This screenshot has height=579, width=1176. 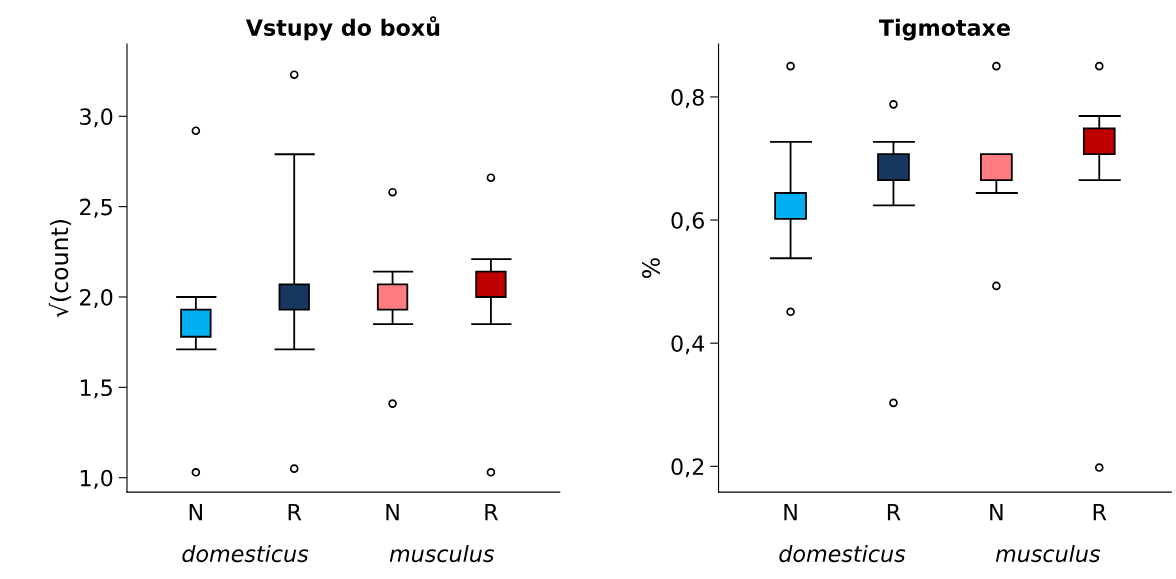 What do you see at coordinates (687, 98) in the screenshot?
I see `y-tick-label: 0,8` at bounding box center [687, 98].